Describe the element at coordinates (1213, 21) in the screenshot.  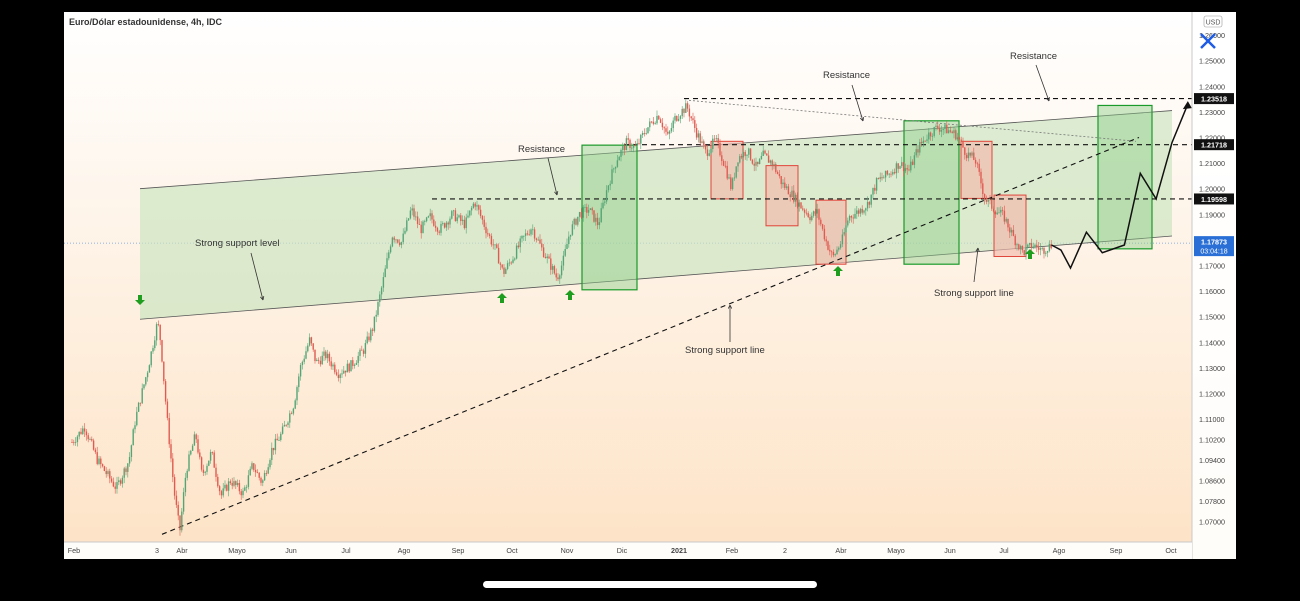
I see `currency-badge` at that location.